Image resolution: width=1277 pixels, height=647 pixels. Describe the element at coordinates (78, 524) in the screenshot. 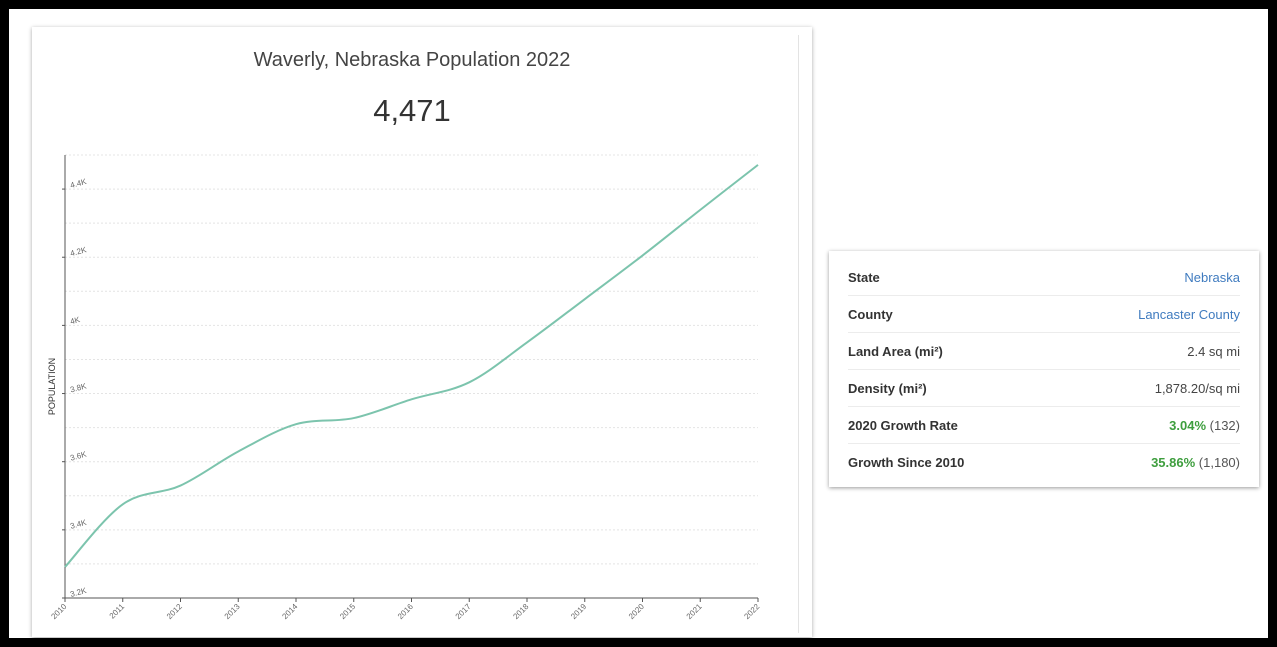

I see `y-tick-label: 3.4K` at that location.